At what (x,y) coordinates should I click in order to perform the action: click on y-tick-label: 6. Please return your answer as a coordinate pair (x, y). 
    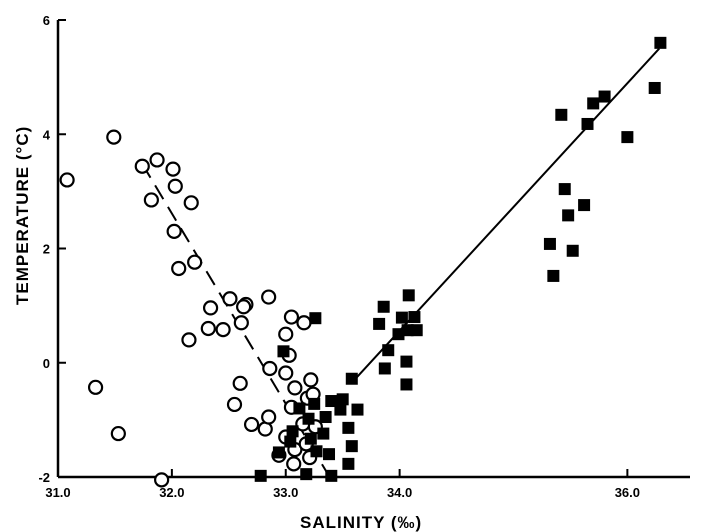
    Looking at the image, I should click on (46, 20).